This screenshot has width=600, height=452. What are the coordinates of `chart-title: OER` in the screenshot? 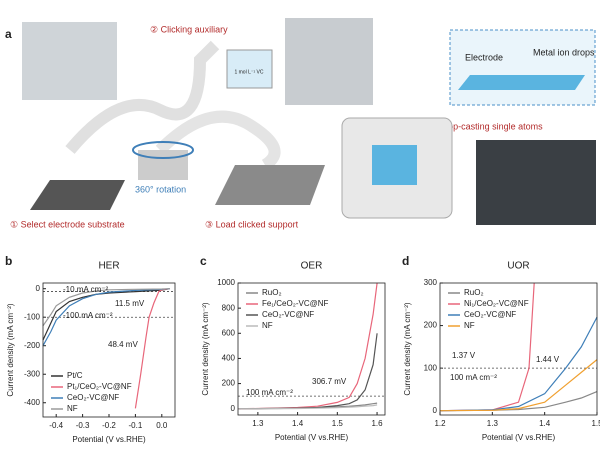 It's located at (312, 266).